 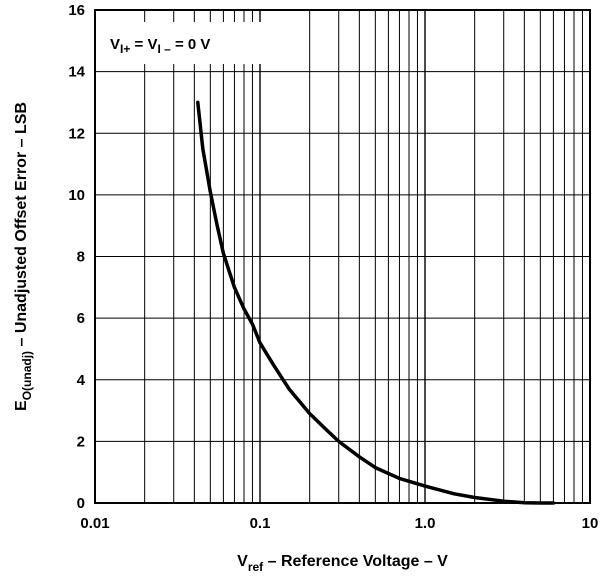 What do you see at coordinates (355, 561) in the screenshot?
I see `x-label-text: – Reference Voltage – V` at bounding box center [355, 561].